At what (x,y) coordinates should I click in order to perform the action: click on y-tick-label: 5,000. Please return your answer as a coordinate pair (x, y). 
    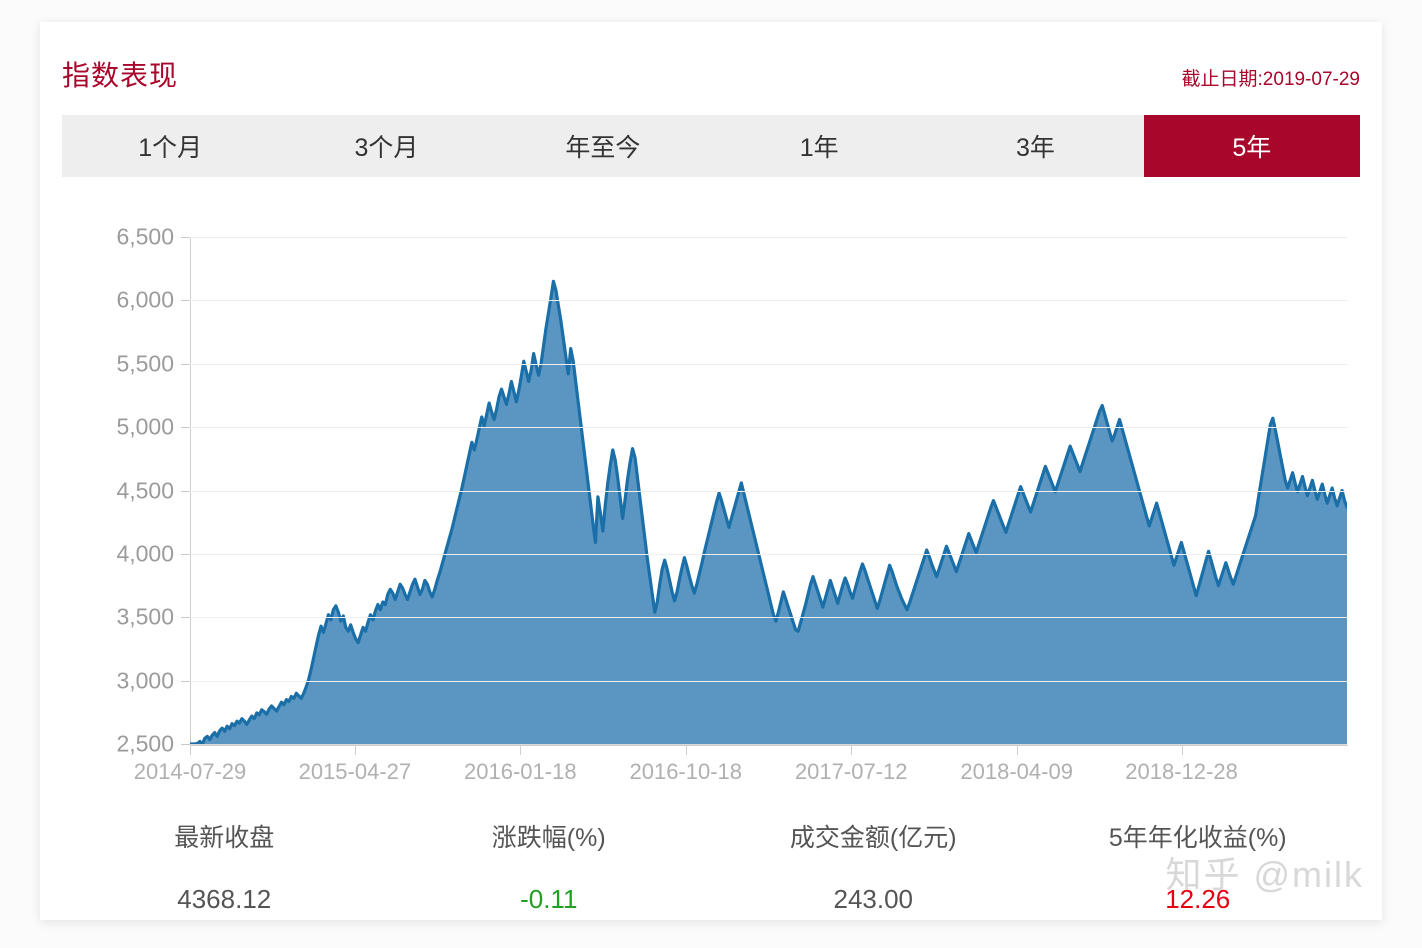
    Looking at the image, I should click on (145, 426).